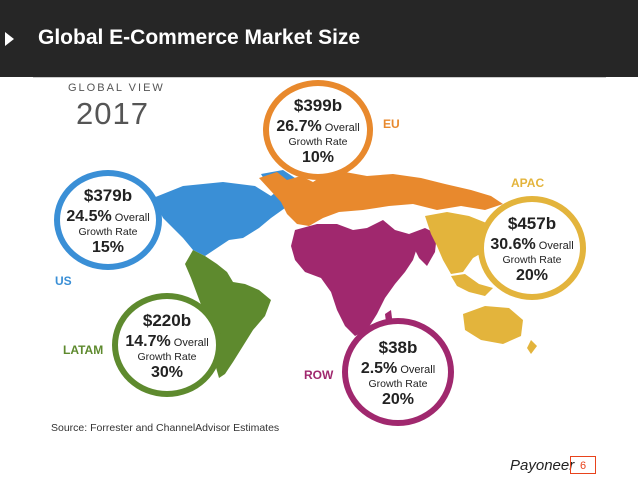 The image size is (638, 478). I want to click on us-region-shape, so click(222, 219).